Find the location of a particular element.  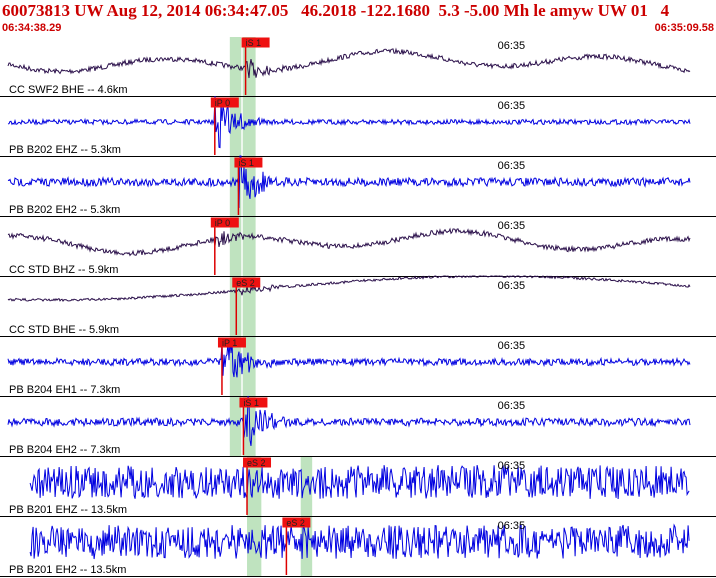

channel-label: CC SWF2 BHE -- 4.6km is located at coordinates (68, 90).